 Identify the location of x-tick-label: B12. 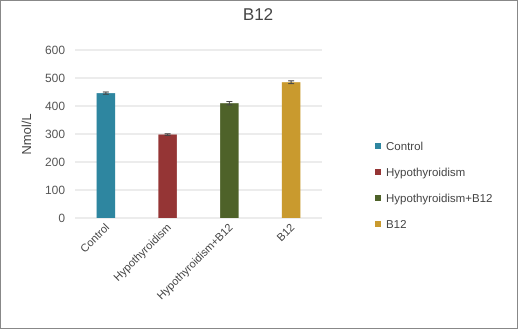
(286, 233).